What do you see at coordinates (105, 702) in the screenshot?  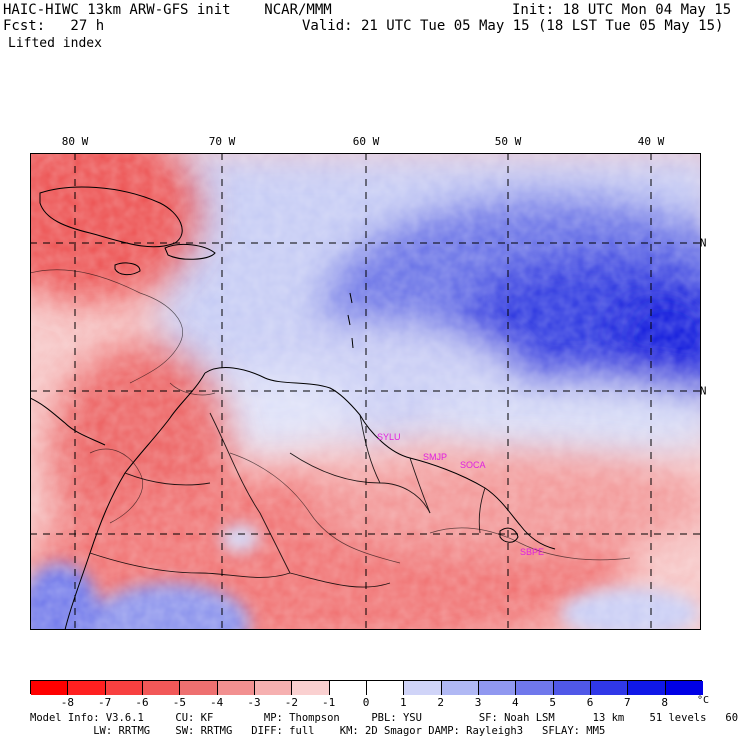 I see `colorbar-tick-label: -7` at bounding box center [105, 702].